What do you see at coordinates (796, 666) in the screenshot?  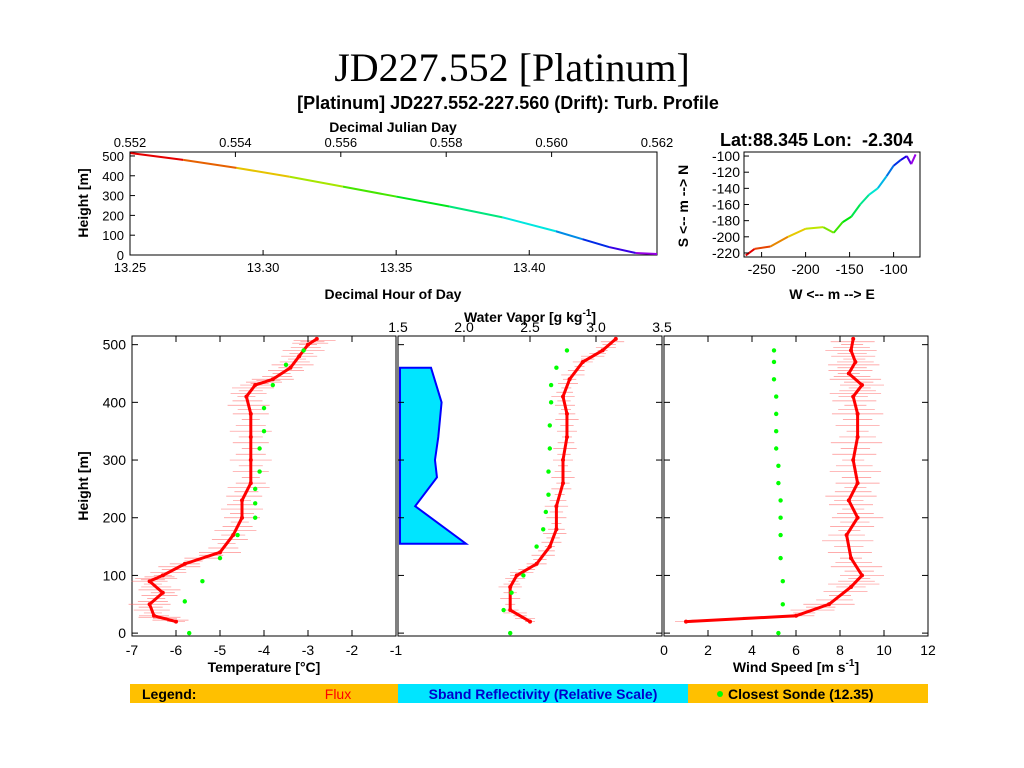 I see `axis-label-bottom: Wind Speed [m s-1]` at bounding box center [796, 666].